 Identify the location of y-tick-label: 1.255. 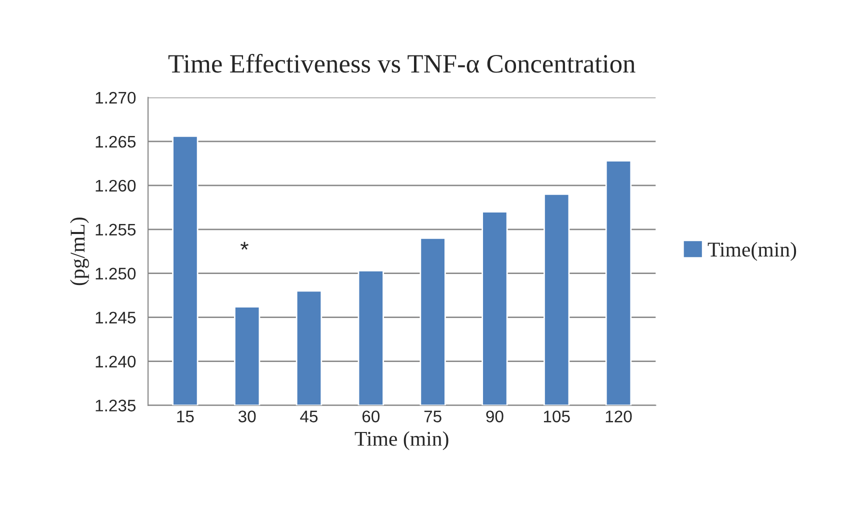
(116, 230).